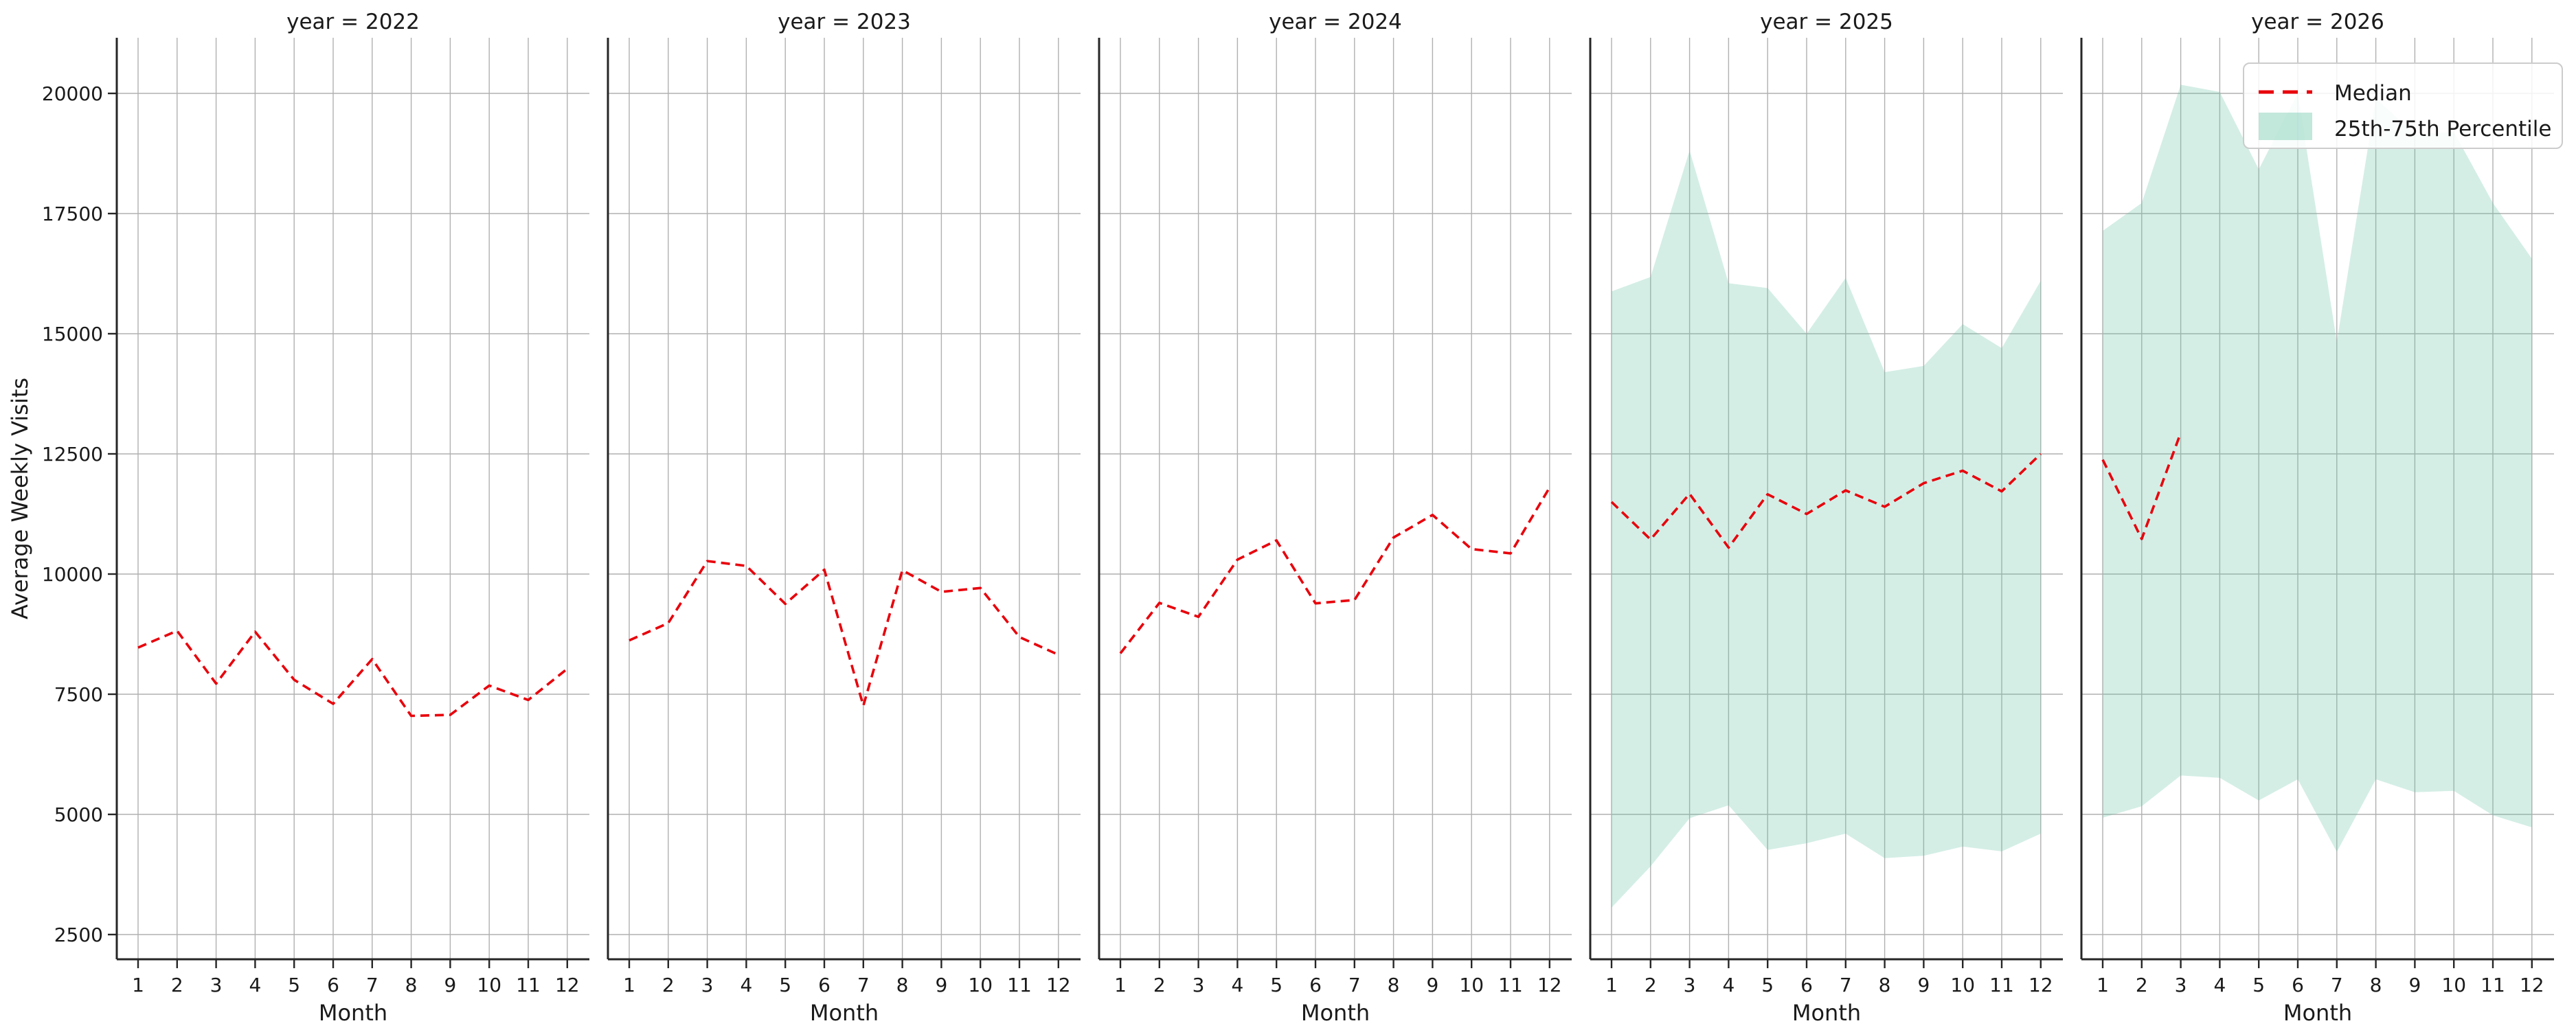 The width and height of the screenshot is (2576, 1030). What do you see at coordinates (72, 214) in the screenshot?
I see `y-tick-label: 17500` at bounding box center [72, 214].